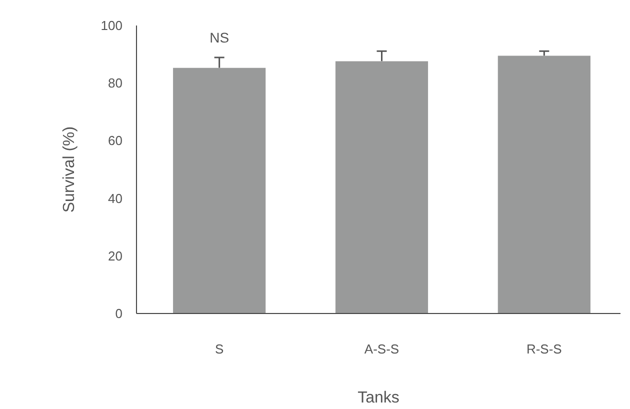 Image resolution: width=630 pixels, height=409 pixels. What do you see at coordinates (382, 349) in the screenshot?
I see `x-tick-label: A-S-S` at bounding box center [382, 349].